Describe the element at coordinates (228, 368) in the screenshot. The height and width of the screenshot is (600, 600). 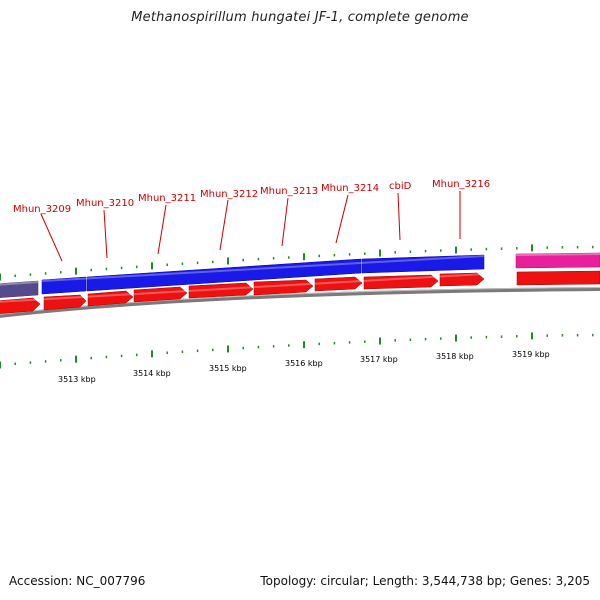
I see `kbp-label-3515: 3515 kbp` at that location.